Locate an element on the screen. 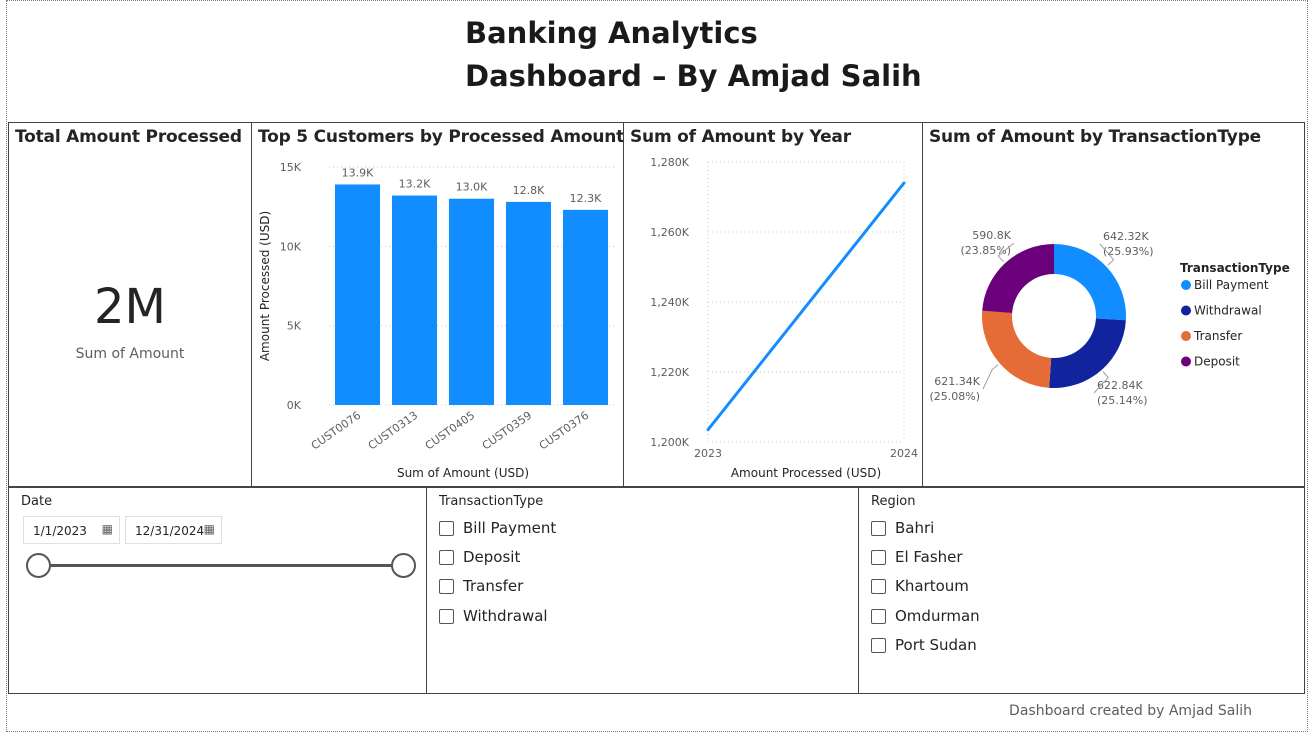 The image size is (1313, 733). slice-value-label: 621.34K is located at coordinates (957, 381).